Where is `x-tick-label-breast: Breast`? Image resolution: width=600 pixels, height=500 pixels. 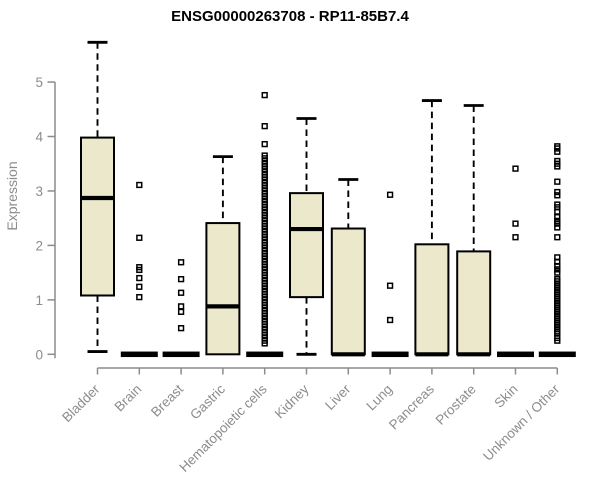 x-tick-label-breast: Breast is located at coordinates (167, 400).